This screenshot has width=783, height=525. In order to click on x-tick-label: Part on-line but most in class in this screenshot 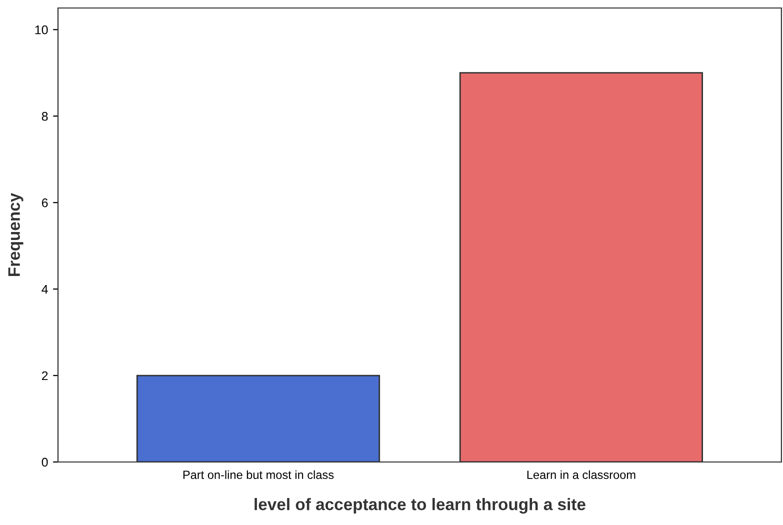, I will do `click(258, 475)`.